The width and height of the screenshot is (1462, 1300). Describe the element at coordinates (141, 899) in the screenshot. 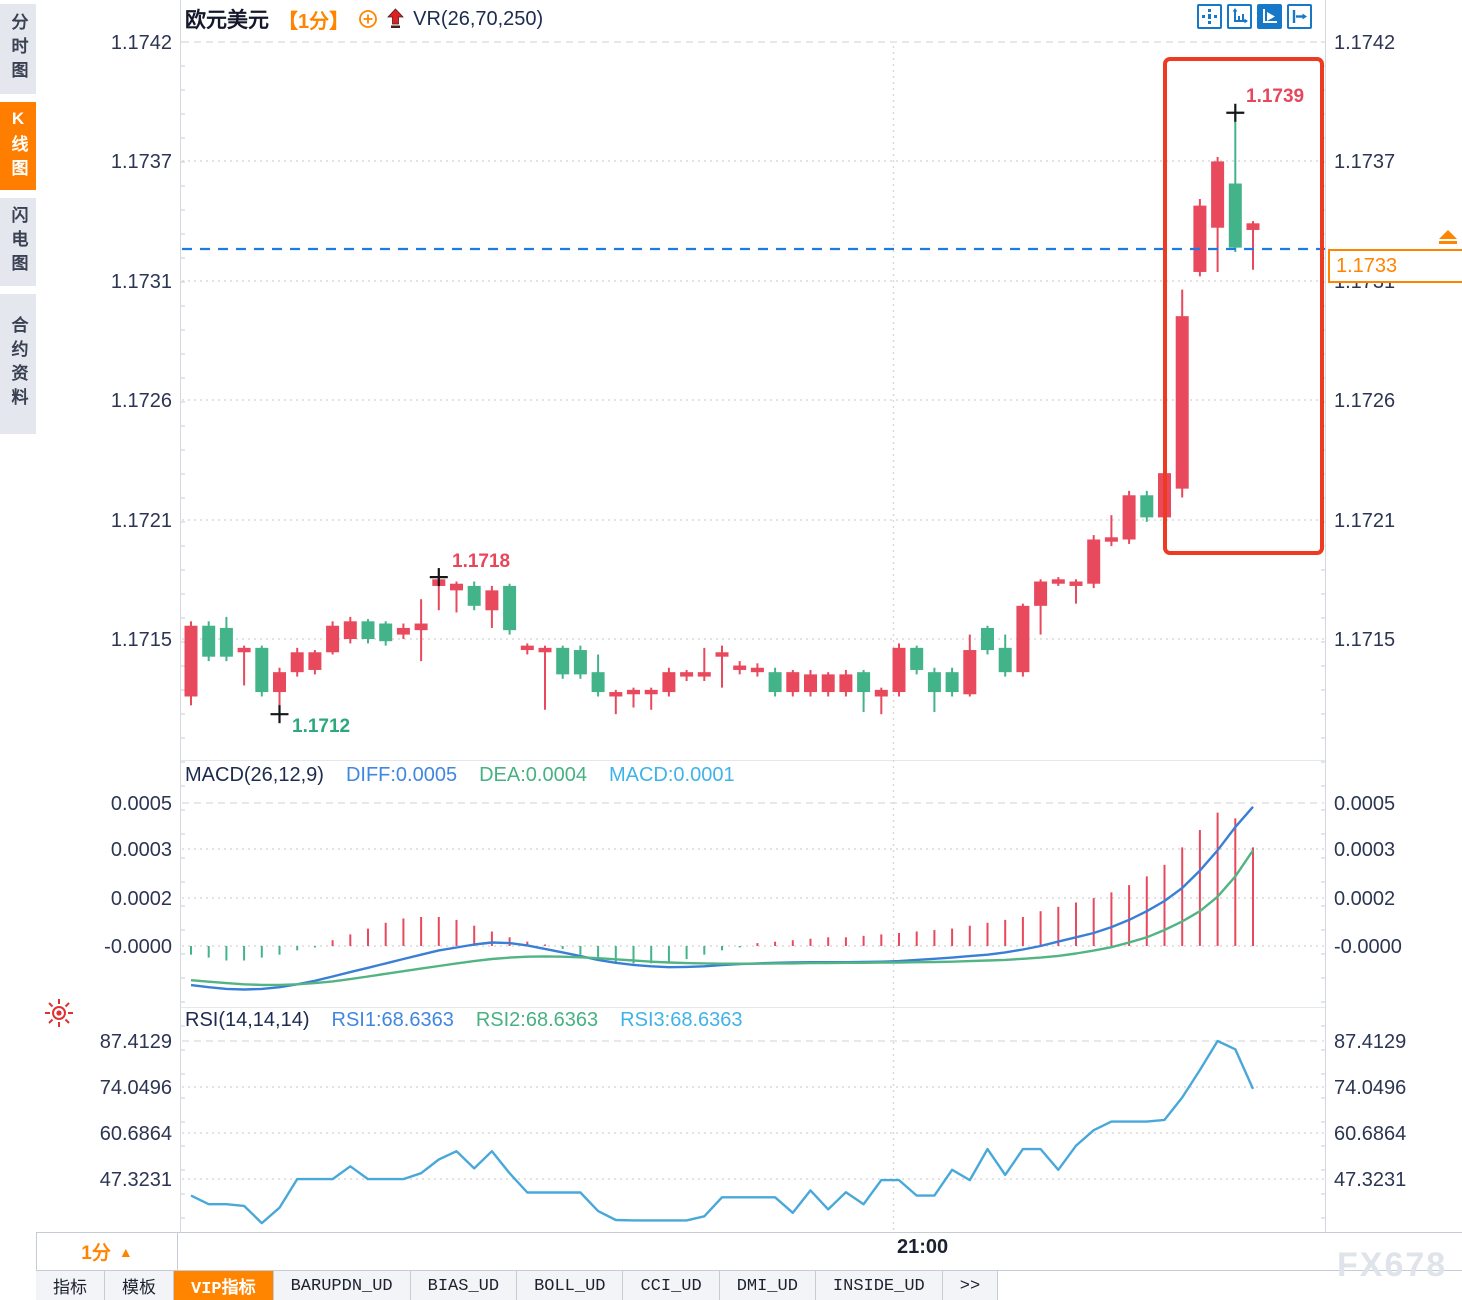

I see `macd-axis-label-left-2: 0.0002` at that location.